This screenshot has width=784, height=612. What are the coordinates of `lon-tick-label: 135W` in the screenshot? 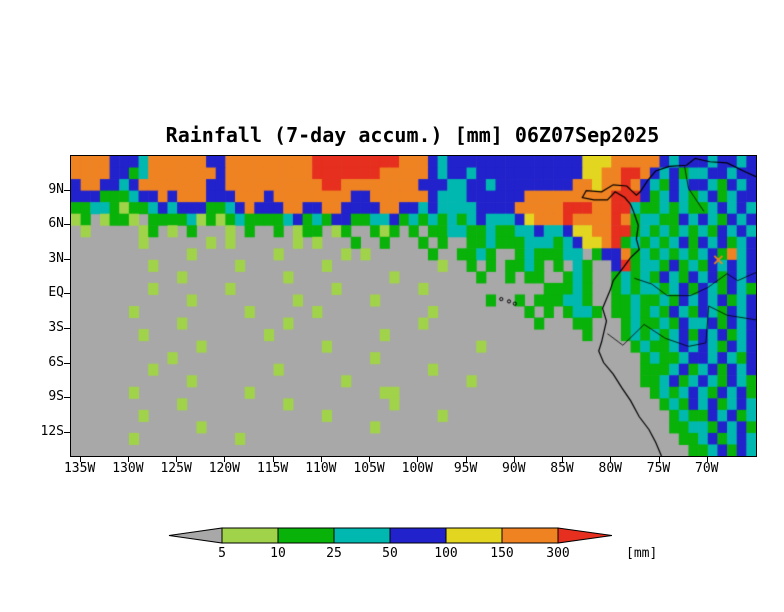 It's located at (79, 468).